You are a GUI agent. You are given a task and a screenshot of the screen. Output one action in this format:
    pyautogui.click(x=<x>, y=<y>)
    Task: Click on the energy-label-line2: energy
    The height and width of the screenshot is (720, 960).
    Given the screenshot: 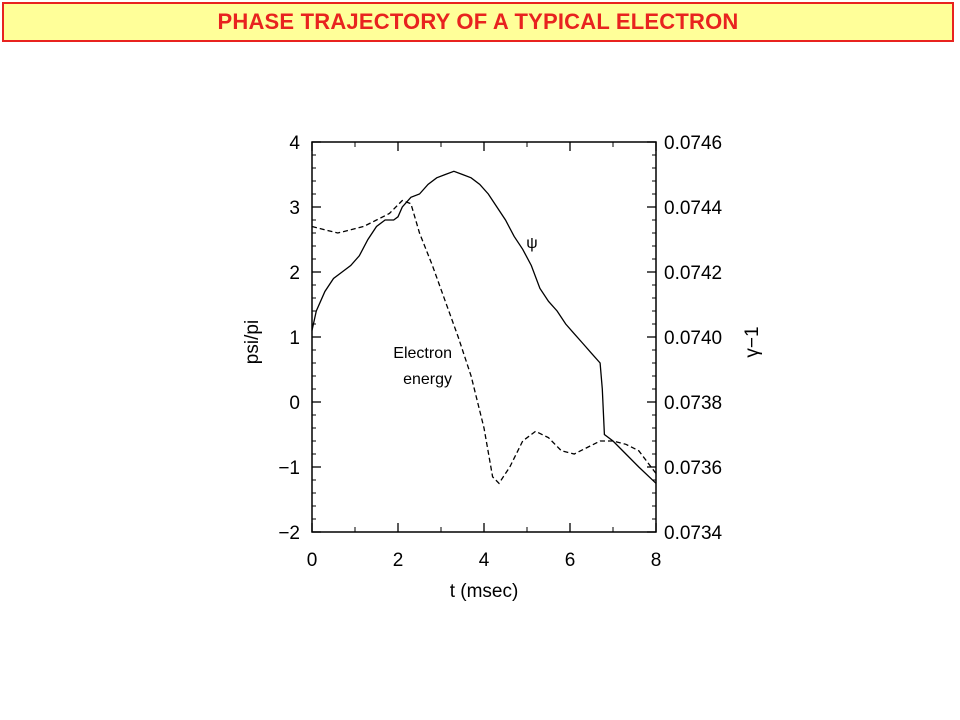 What is the action you would take?
    pyautogui.click(x=427, y=379)
    